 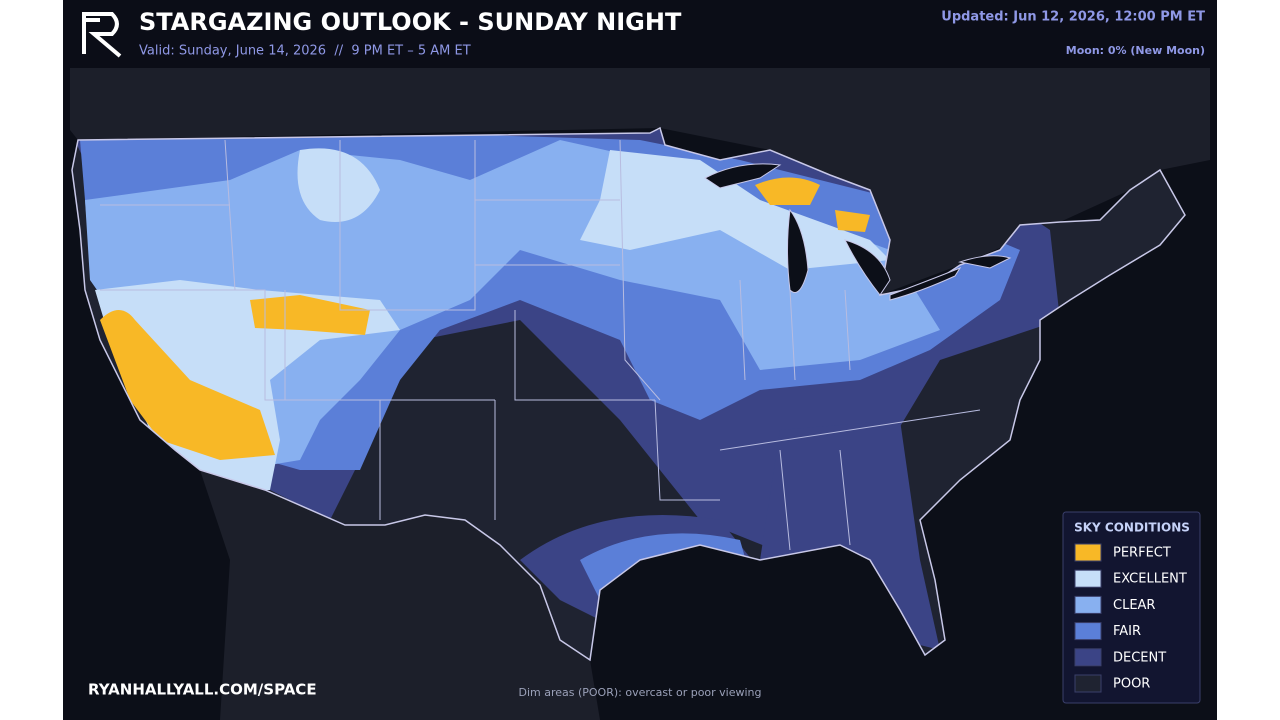 What do you see at coordinates (1132, 528) in the screenshot?
I see `legend-title: SKY CONDITIONS` at bounding box center [1132, 528].